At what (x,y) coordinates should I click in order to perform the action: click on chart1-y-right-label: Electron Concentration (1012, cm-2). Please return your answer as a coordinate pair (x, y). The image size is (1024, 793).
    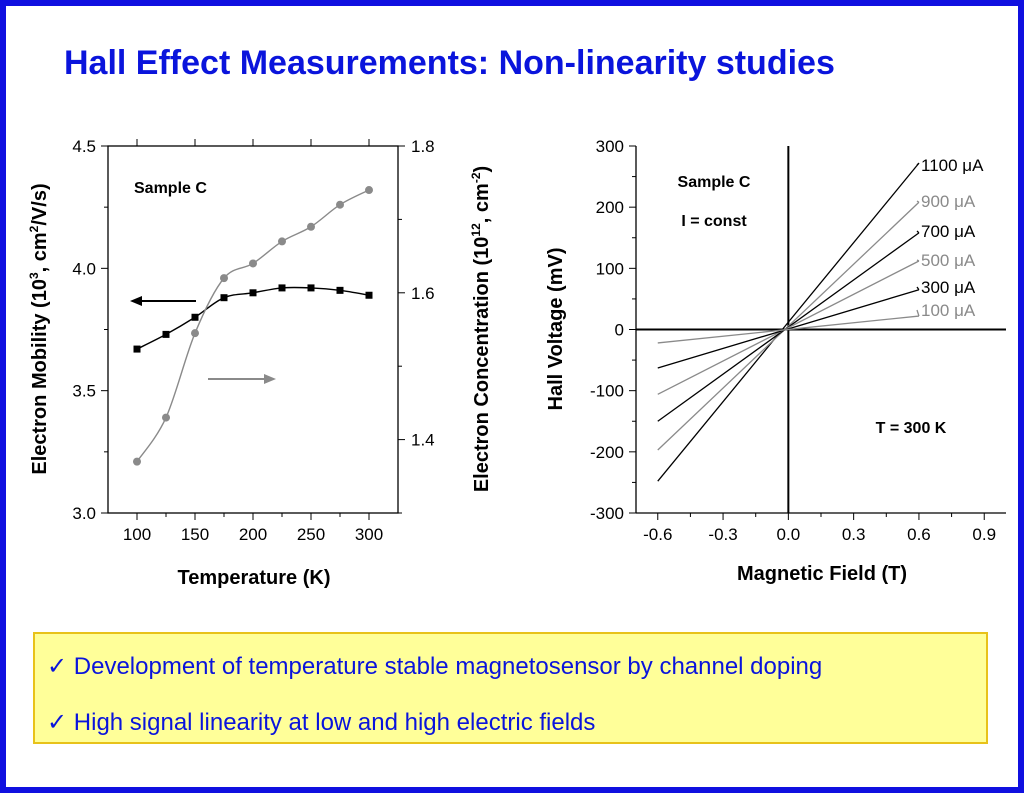
    Looking at the image, I should click on (481, 329).